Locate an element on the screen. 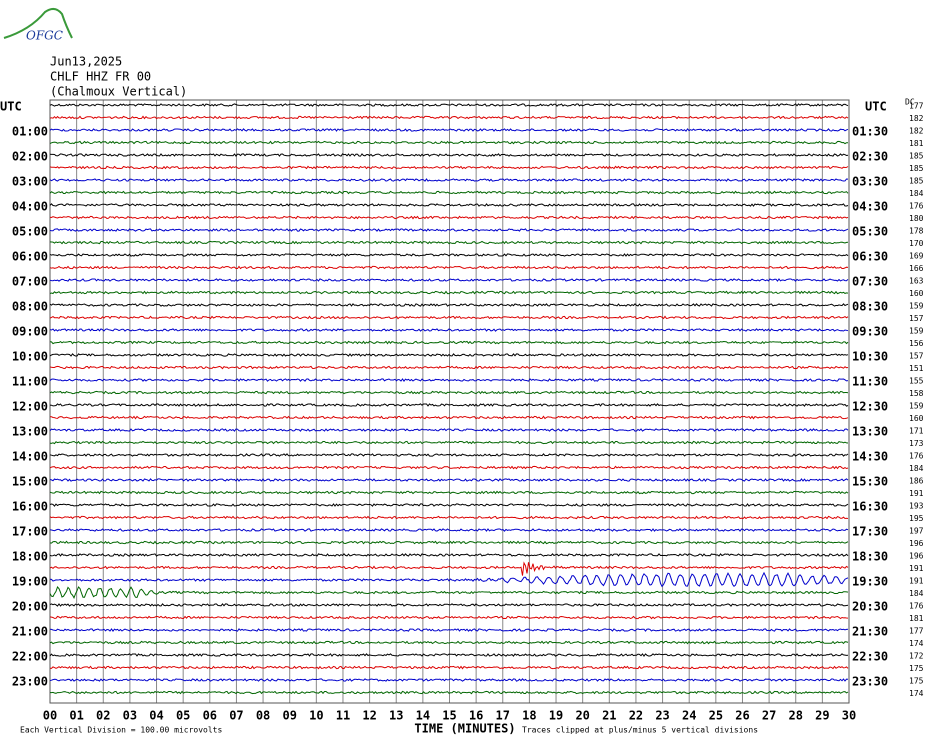 This screenshot has width=930, height=744. x-axis-label: TIME (MINUTES) is located at coordinates (464, 729).